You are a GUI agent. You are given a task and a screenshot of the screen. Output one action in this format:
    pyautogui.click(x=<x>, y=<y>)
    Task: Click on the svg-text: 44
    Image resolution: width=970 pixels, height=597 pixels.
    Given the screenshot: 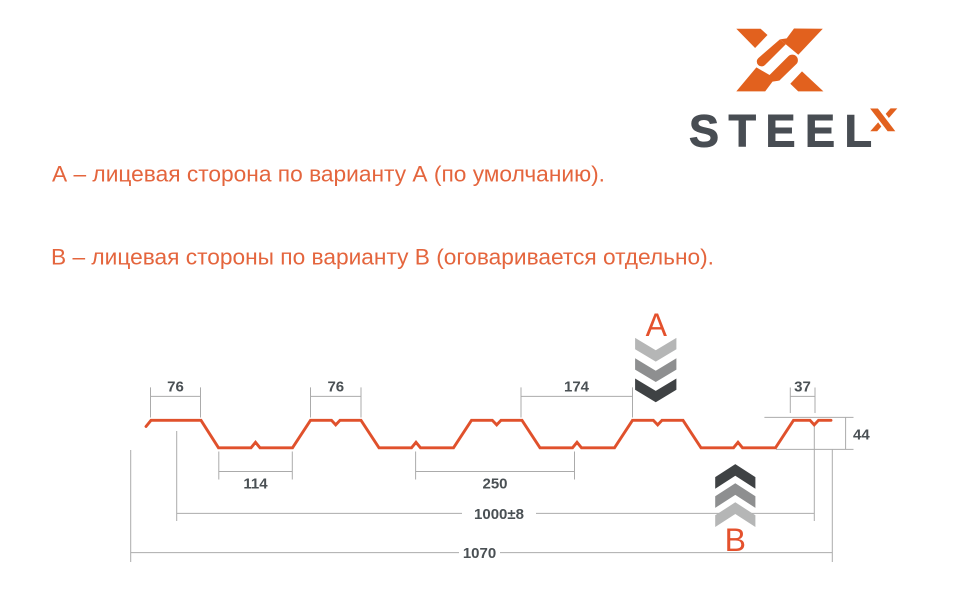 What is the action you would take?
    pyautogui.click(x=861, y=435)
    